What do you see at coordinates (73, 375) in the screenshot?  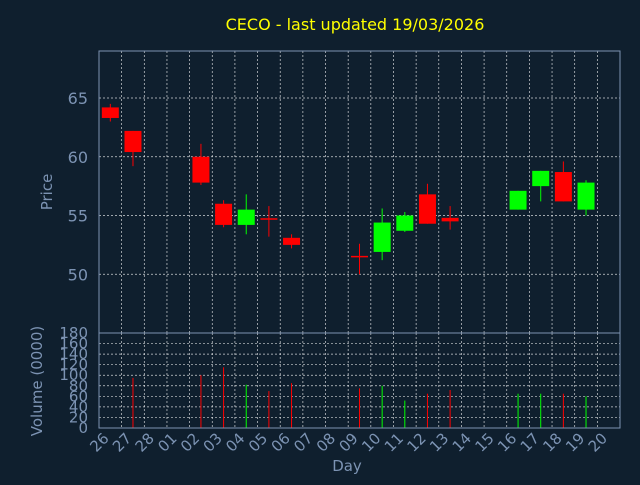 I see `volume-tick-label: 100` at bounding box center [73, 375].